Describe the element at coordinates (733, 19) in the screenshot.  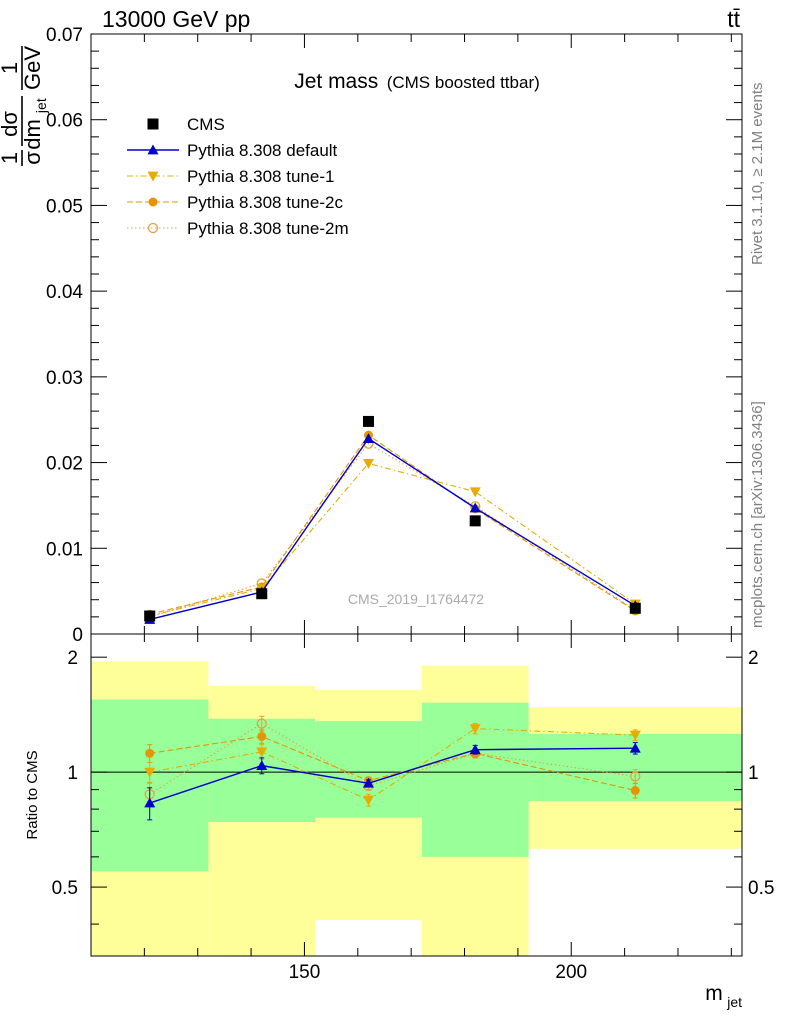
I see `process-label: tt̄` at that location.